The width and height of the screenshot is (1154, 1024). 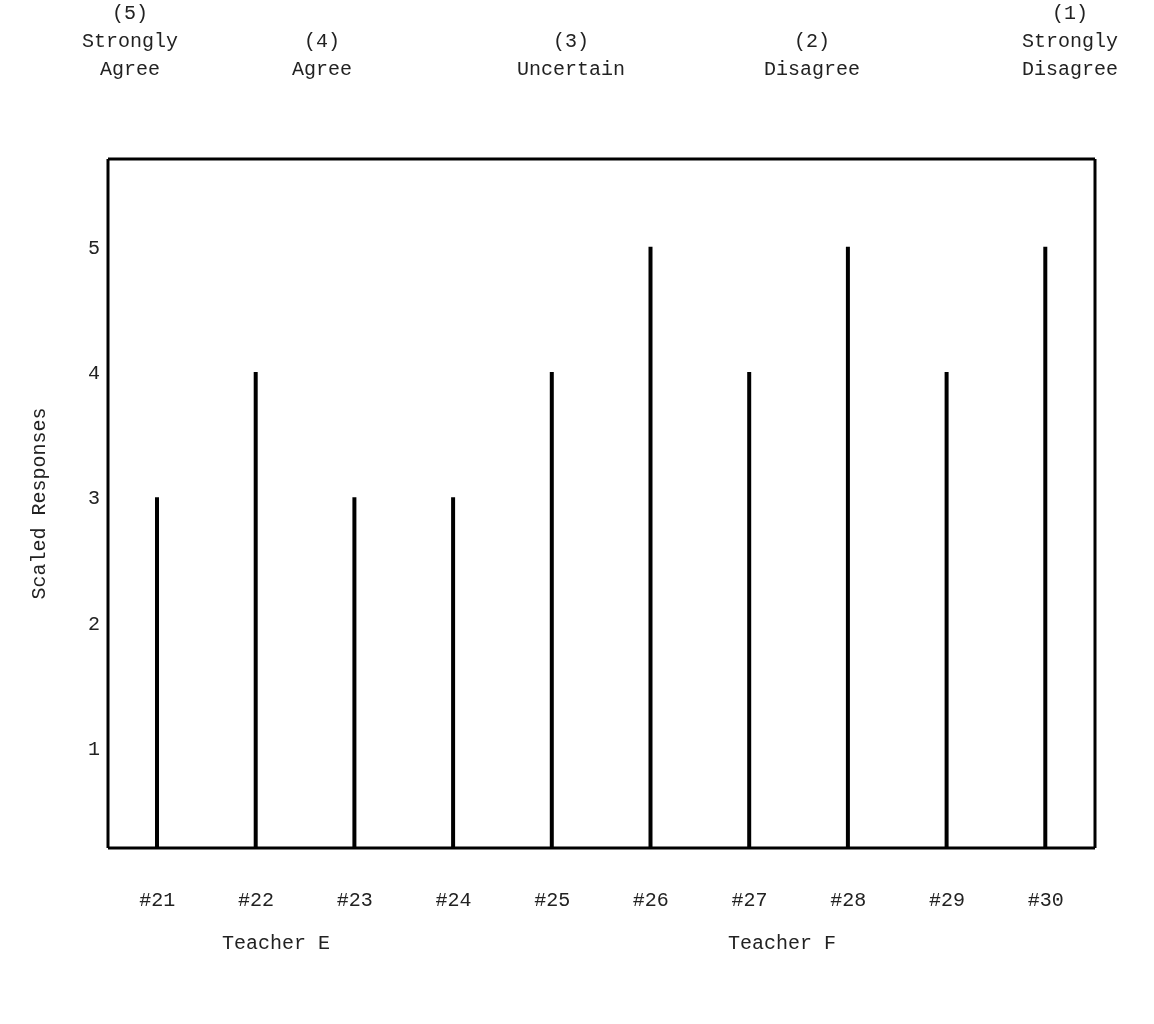 What do you see at coordinates (256, 901) in the screenshot?
I see `x-tick-label: #22` at bounding box center [256, 901].